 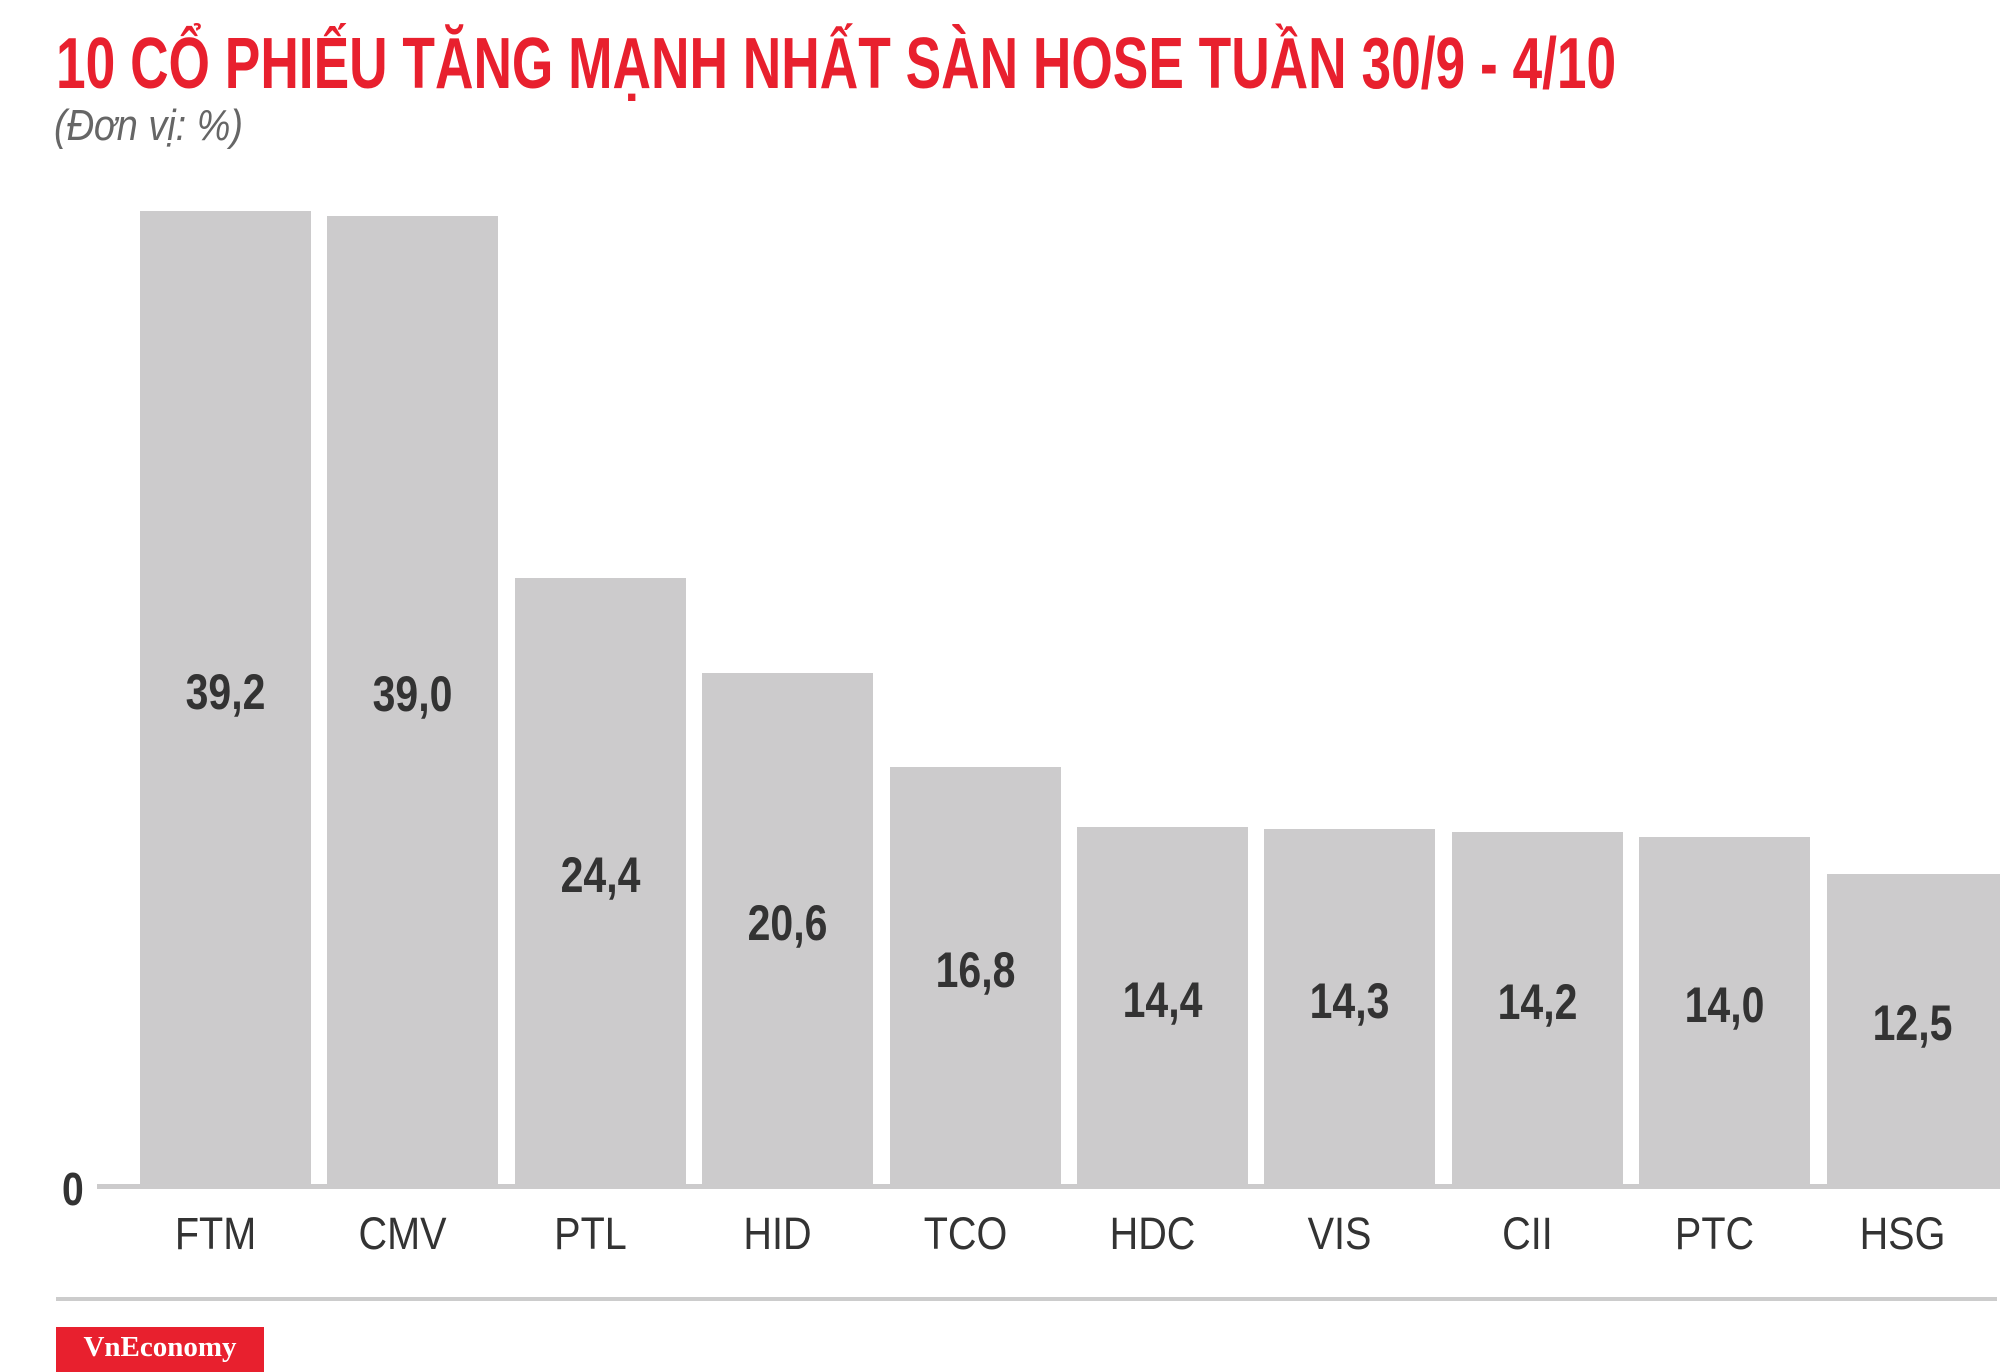 What do you see at coordinates (73, 1189) in the screenshot?
I see `y-axis-zero-label: 0` at bounding box center [73, 1189].